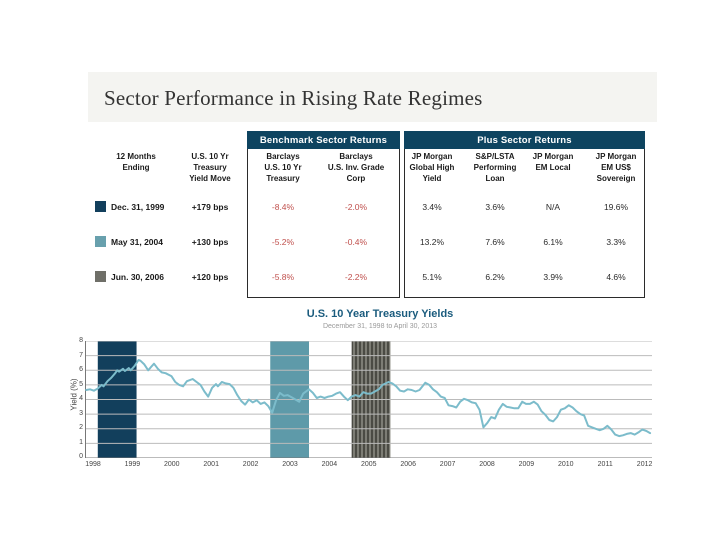 This screenshot has width=720, height=540. Describe the element at coordinates (81, 442) in the screenshot. I see `y-tick-label: 1` at that location.